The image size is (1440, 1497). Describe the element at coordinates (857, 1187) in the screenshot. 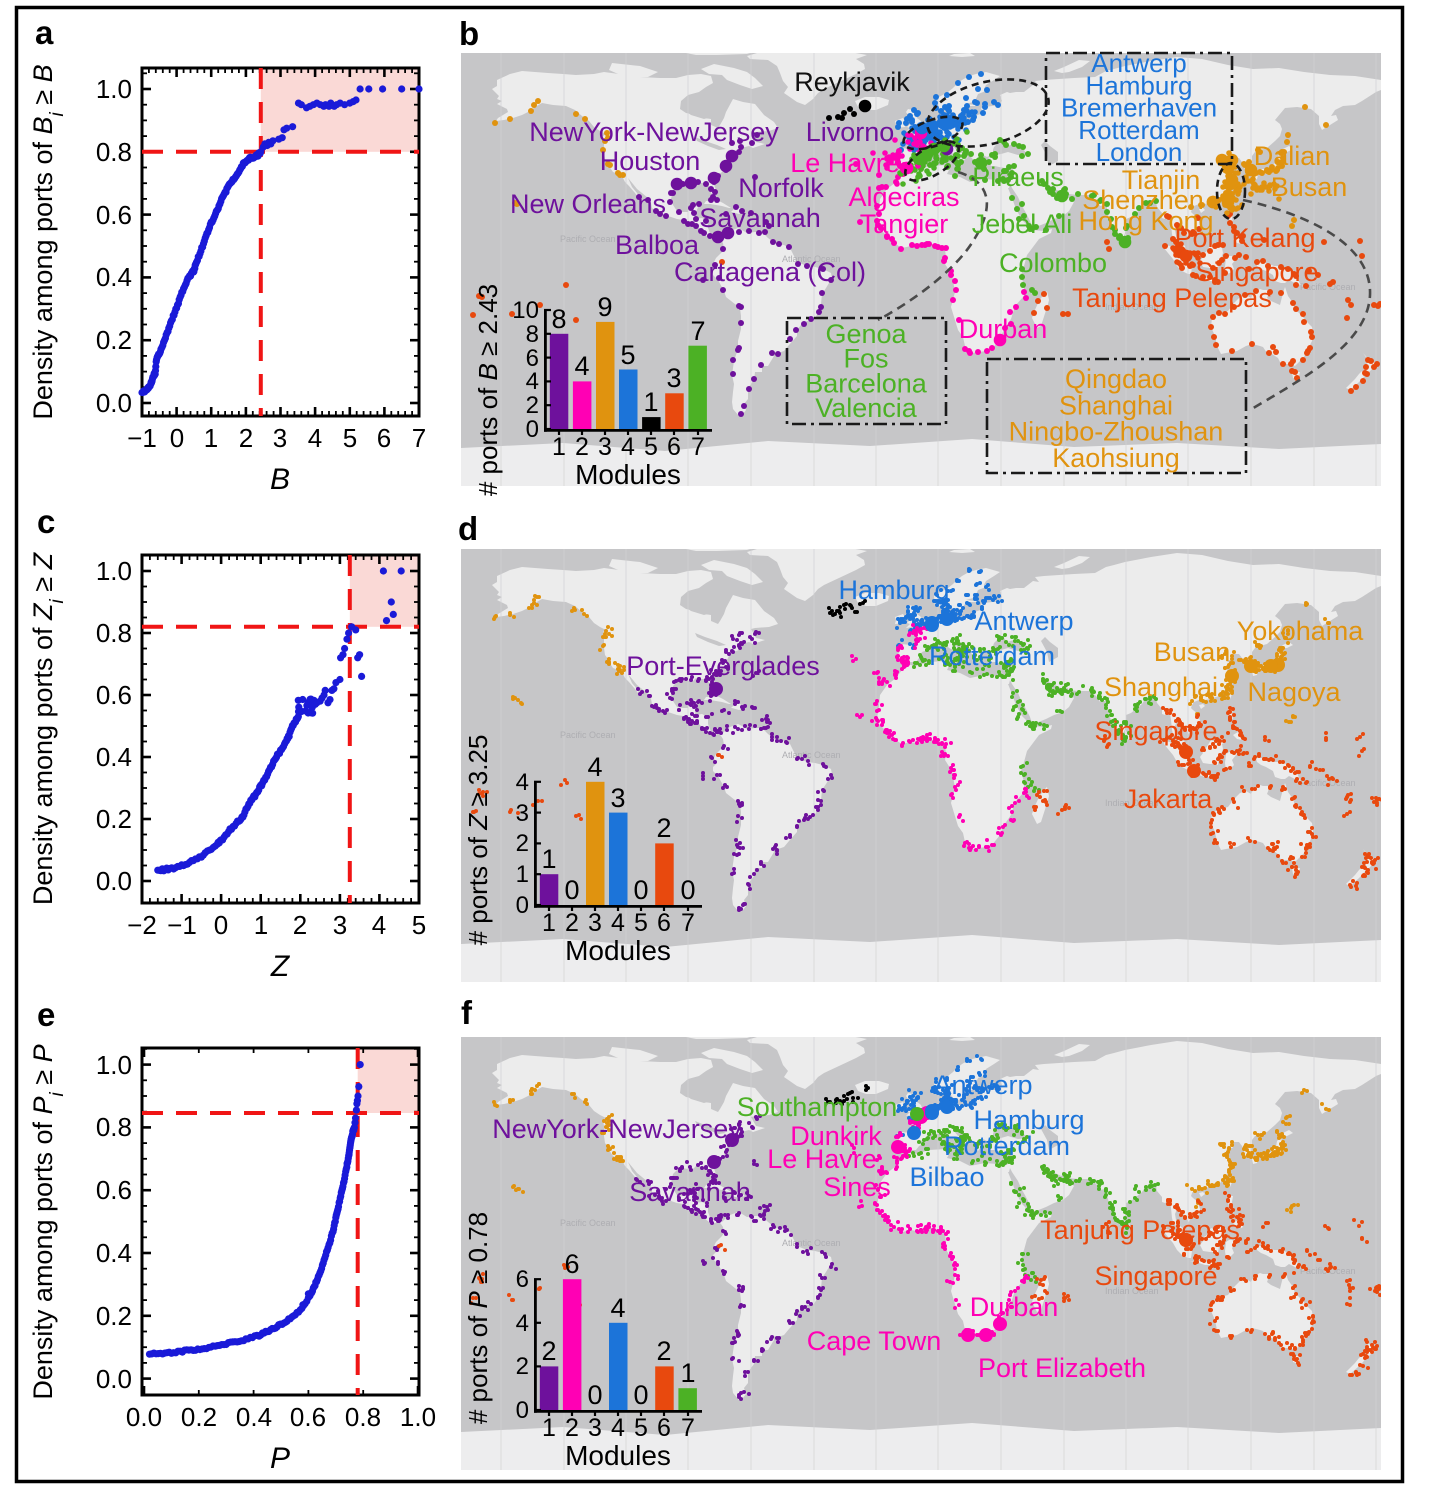

I see `svg-text: Sines` at that location.